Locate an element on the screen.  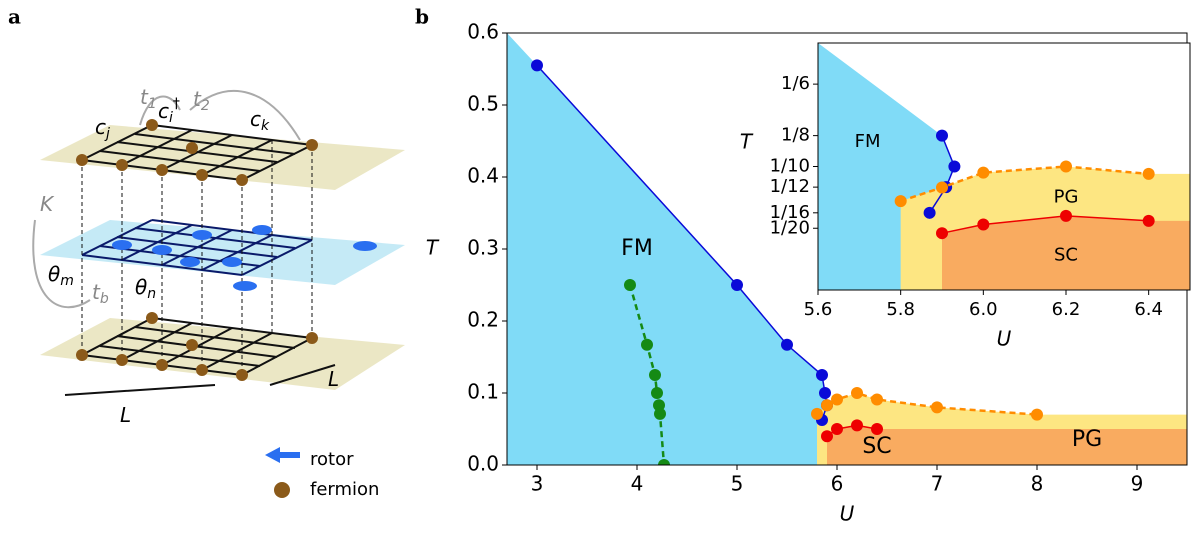
label-sub: 2 is located at coordinates (205, 106).